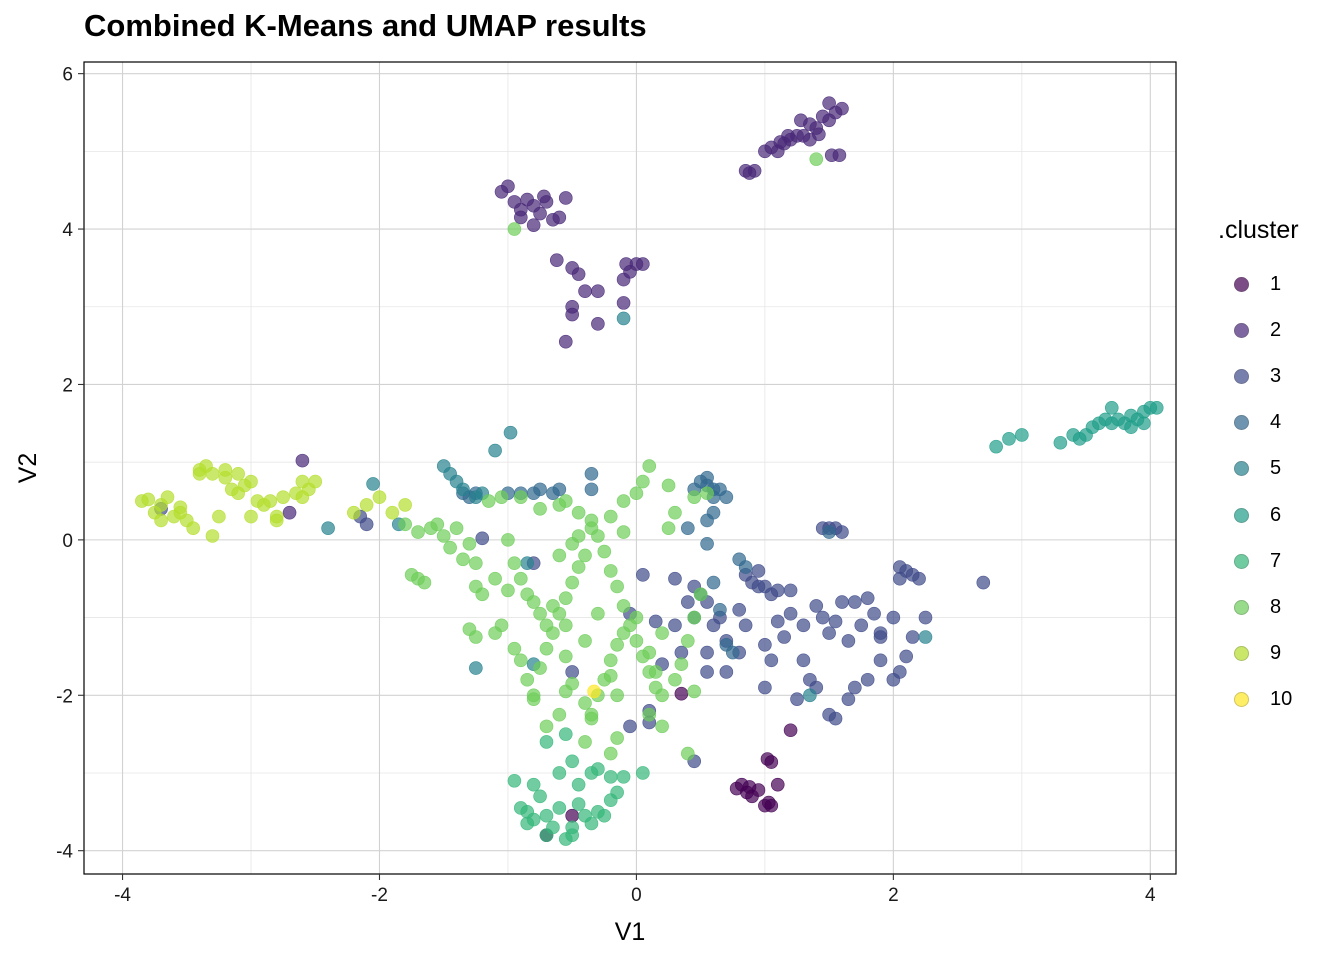 This screenshot has height=960, width=1344. What do you see at coordinates (64, 852) in the screenshot?
I see `y-tick-label: -4` at bounding box center [64, 852].